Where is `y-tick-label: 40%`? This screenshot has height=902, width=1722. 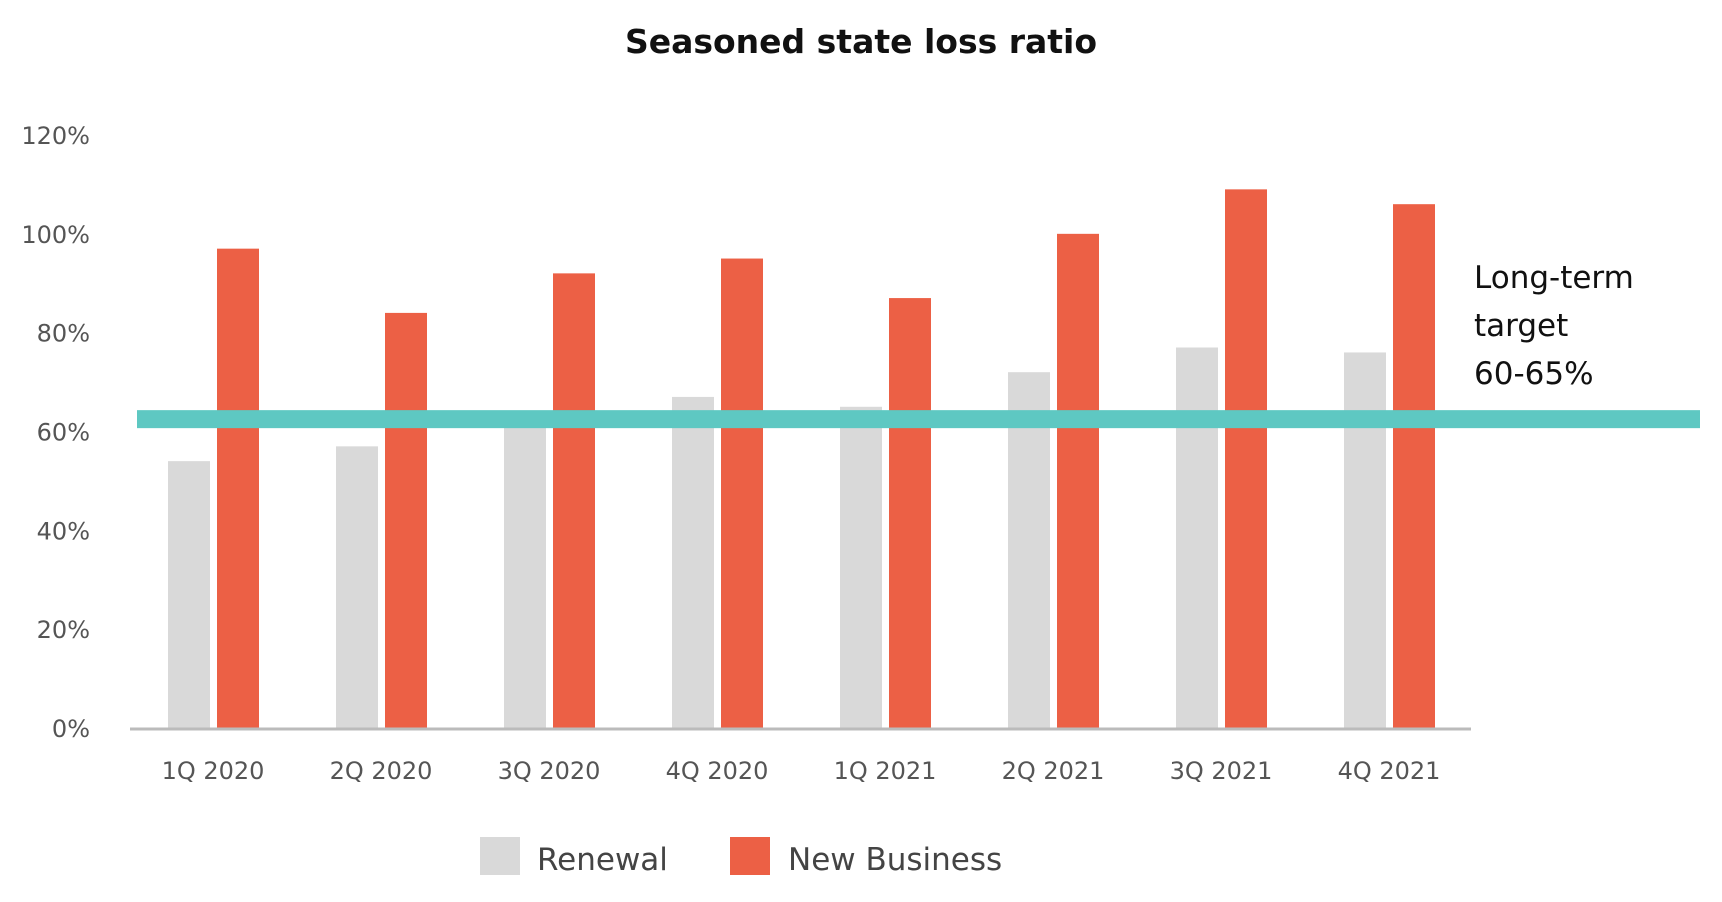
y-tick-label: 40% is located at coordinates (63, 531).